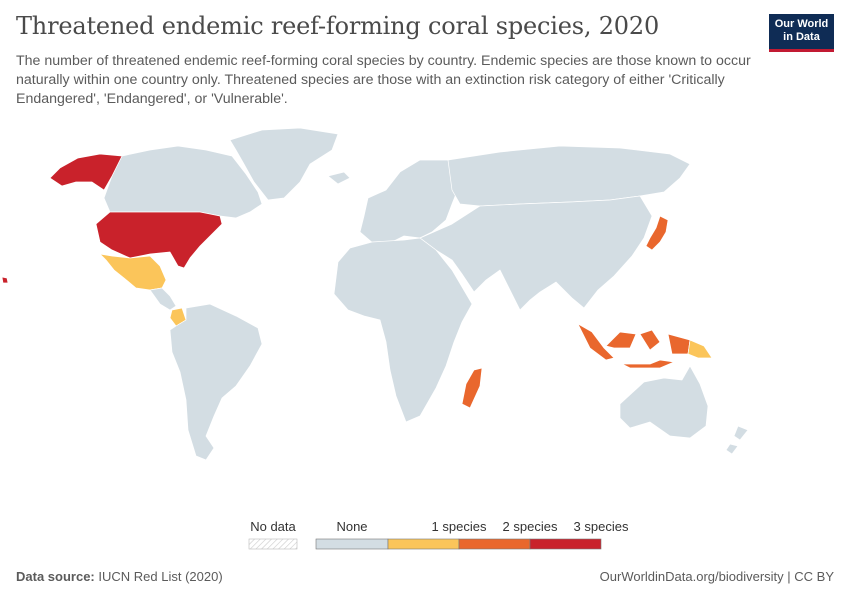 Image resolution: width=850 pixels, height=600 pixels. Describe the element at coordinates (569, 176) in the screenshot. I see `region-russia` at that location.